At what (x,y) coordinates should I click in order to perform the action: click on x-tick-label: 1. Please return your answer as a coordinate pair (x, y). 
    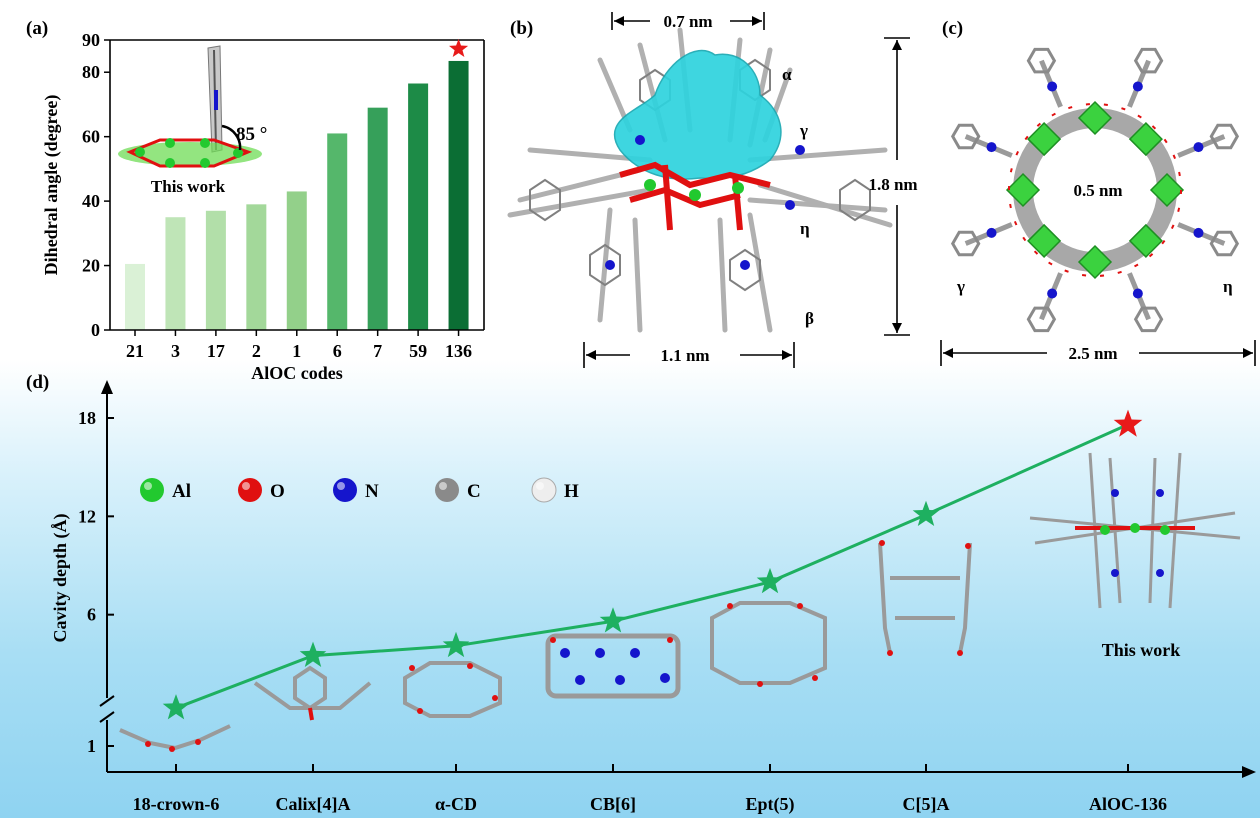
    Looking at the image, I should click on (296, 351).